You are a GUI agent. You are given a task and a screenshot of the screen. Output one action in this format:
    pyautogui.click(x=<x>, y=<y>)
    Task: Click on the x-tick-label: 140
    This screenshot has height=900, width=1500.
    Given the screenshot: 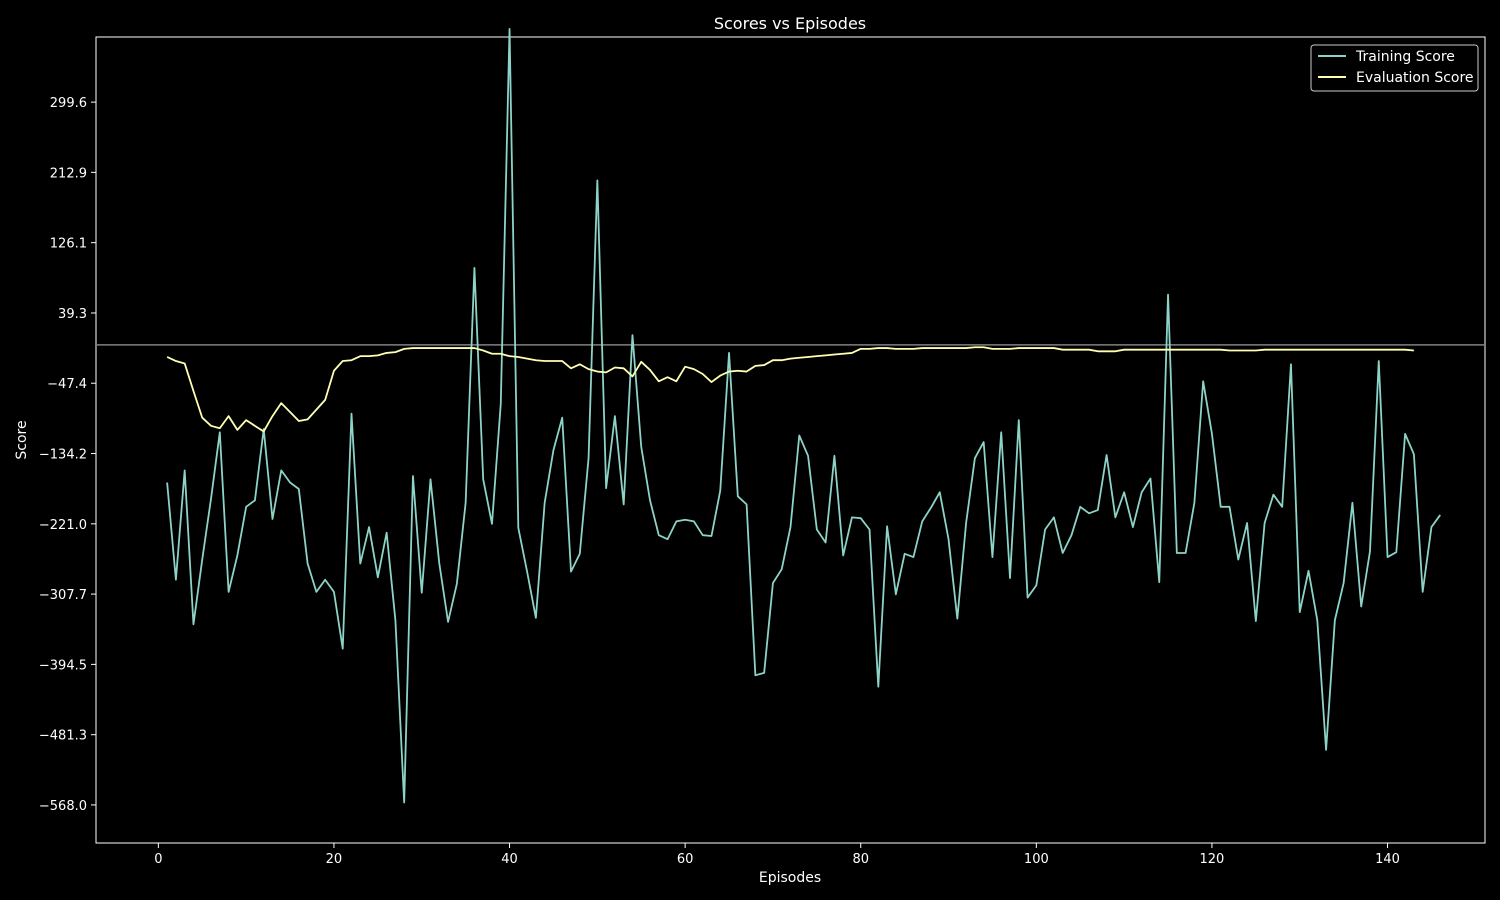 What is the action you would take?
    pyautogui.click(x=1387, y=859)
    